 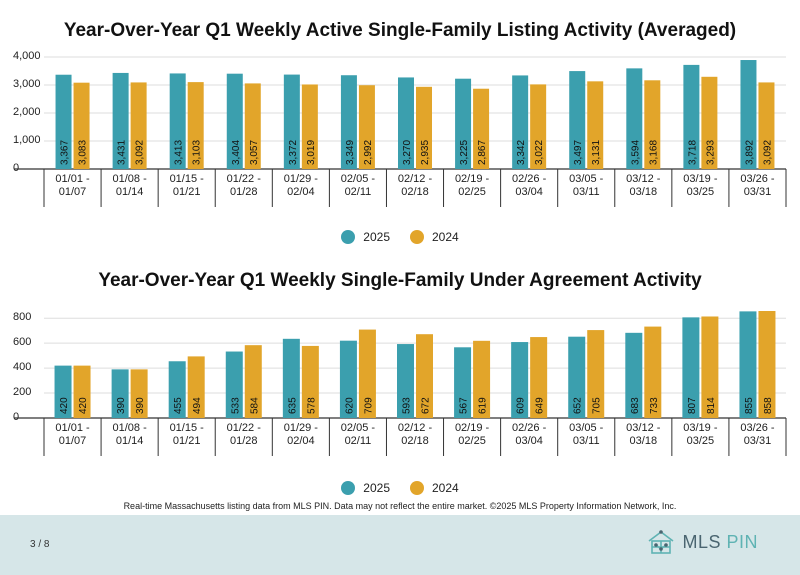 What do you see at coordinates (197, 405) in the screenshot?
I see `bar-value-label: 494` at bounding box center [197, 405].